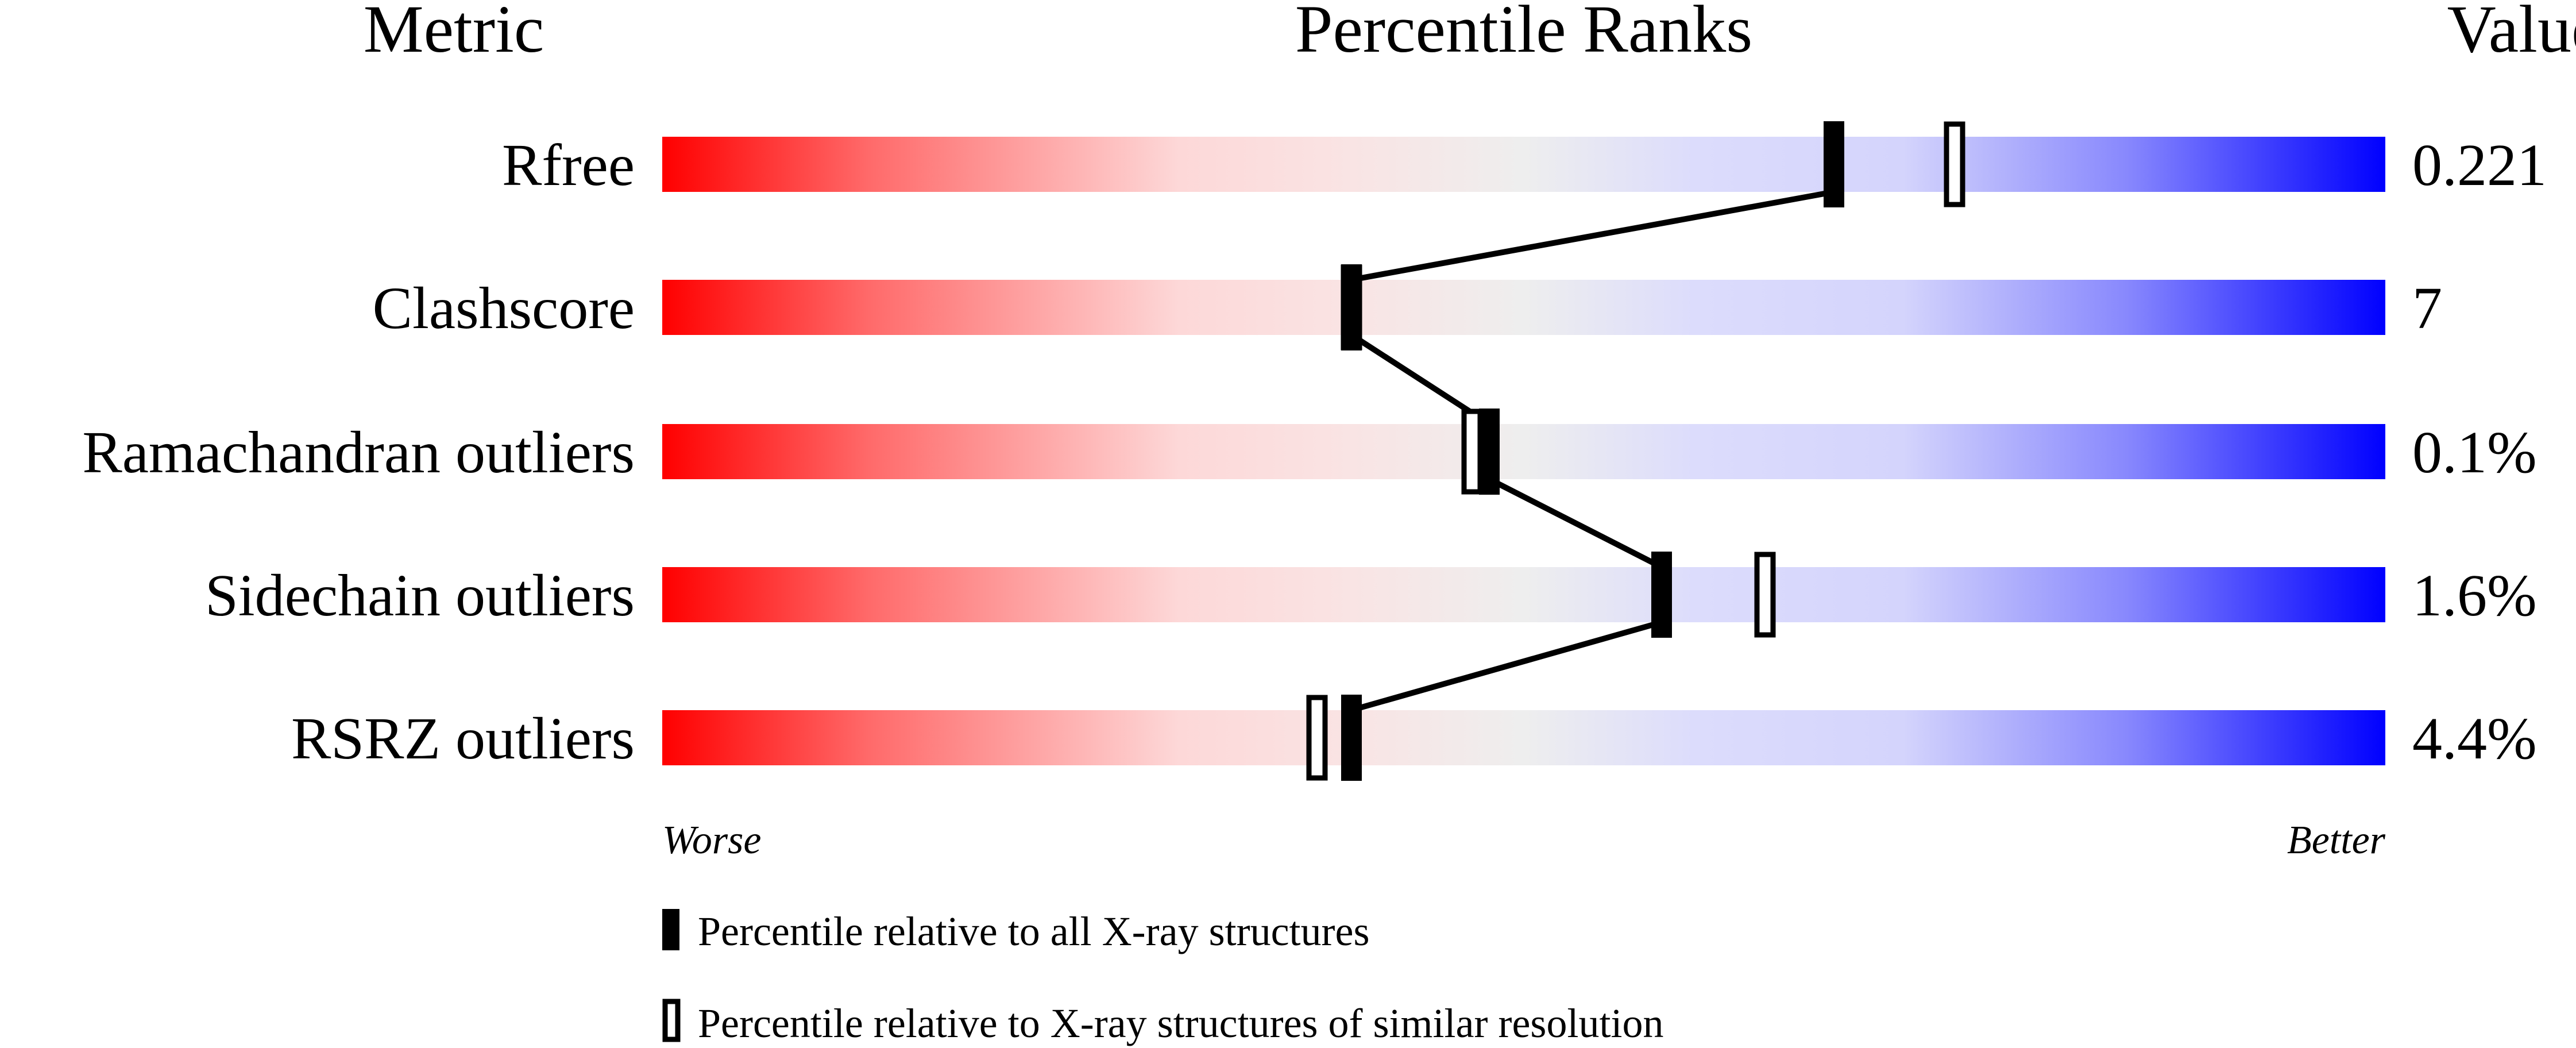 This screenshot has width=2576, height=1048. Describe the element at coordinates (2474, 595) in the screenshot. I see `metric-value: 1.6%` at that location.